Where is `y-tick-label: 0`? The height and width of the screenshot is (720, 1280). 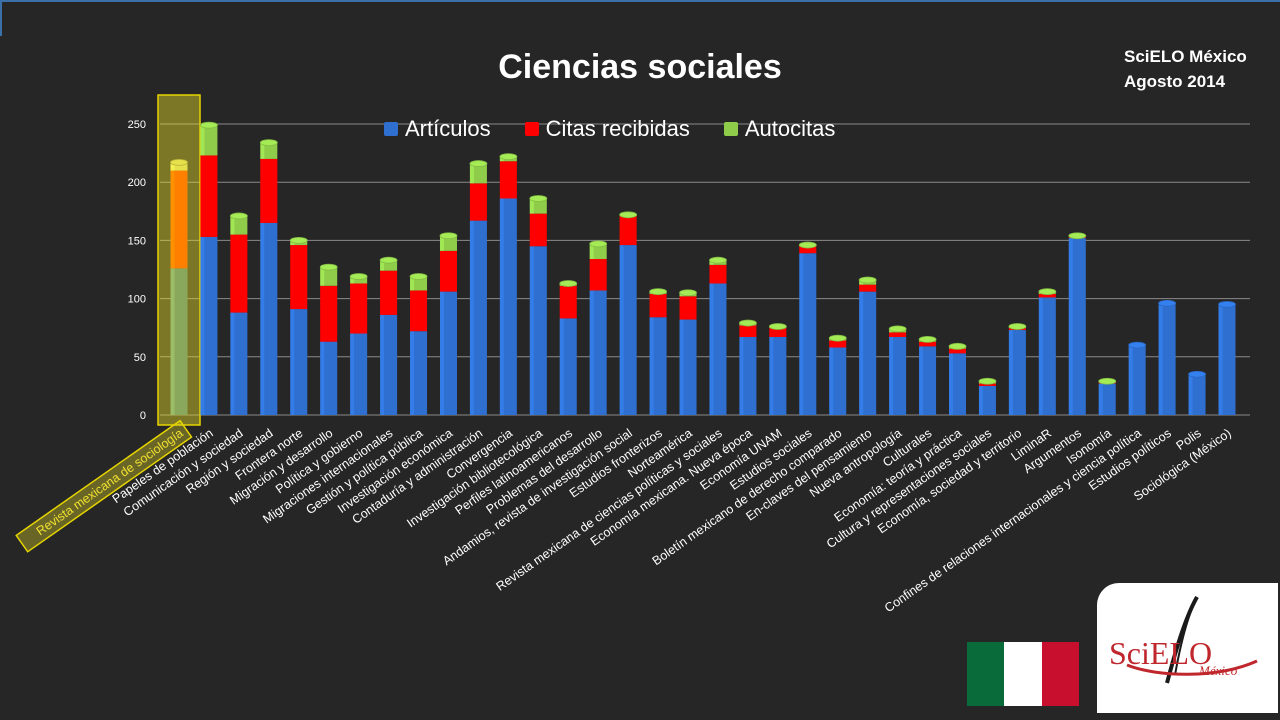 y-tick-label: 0 is located at coordinates (143, 416).